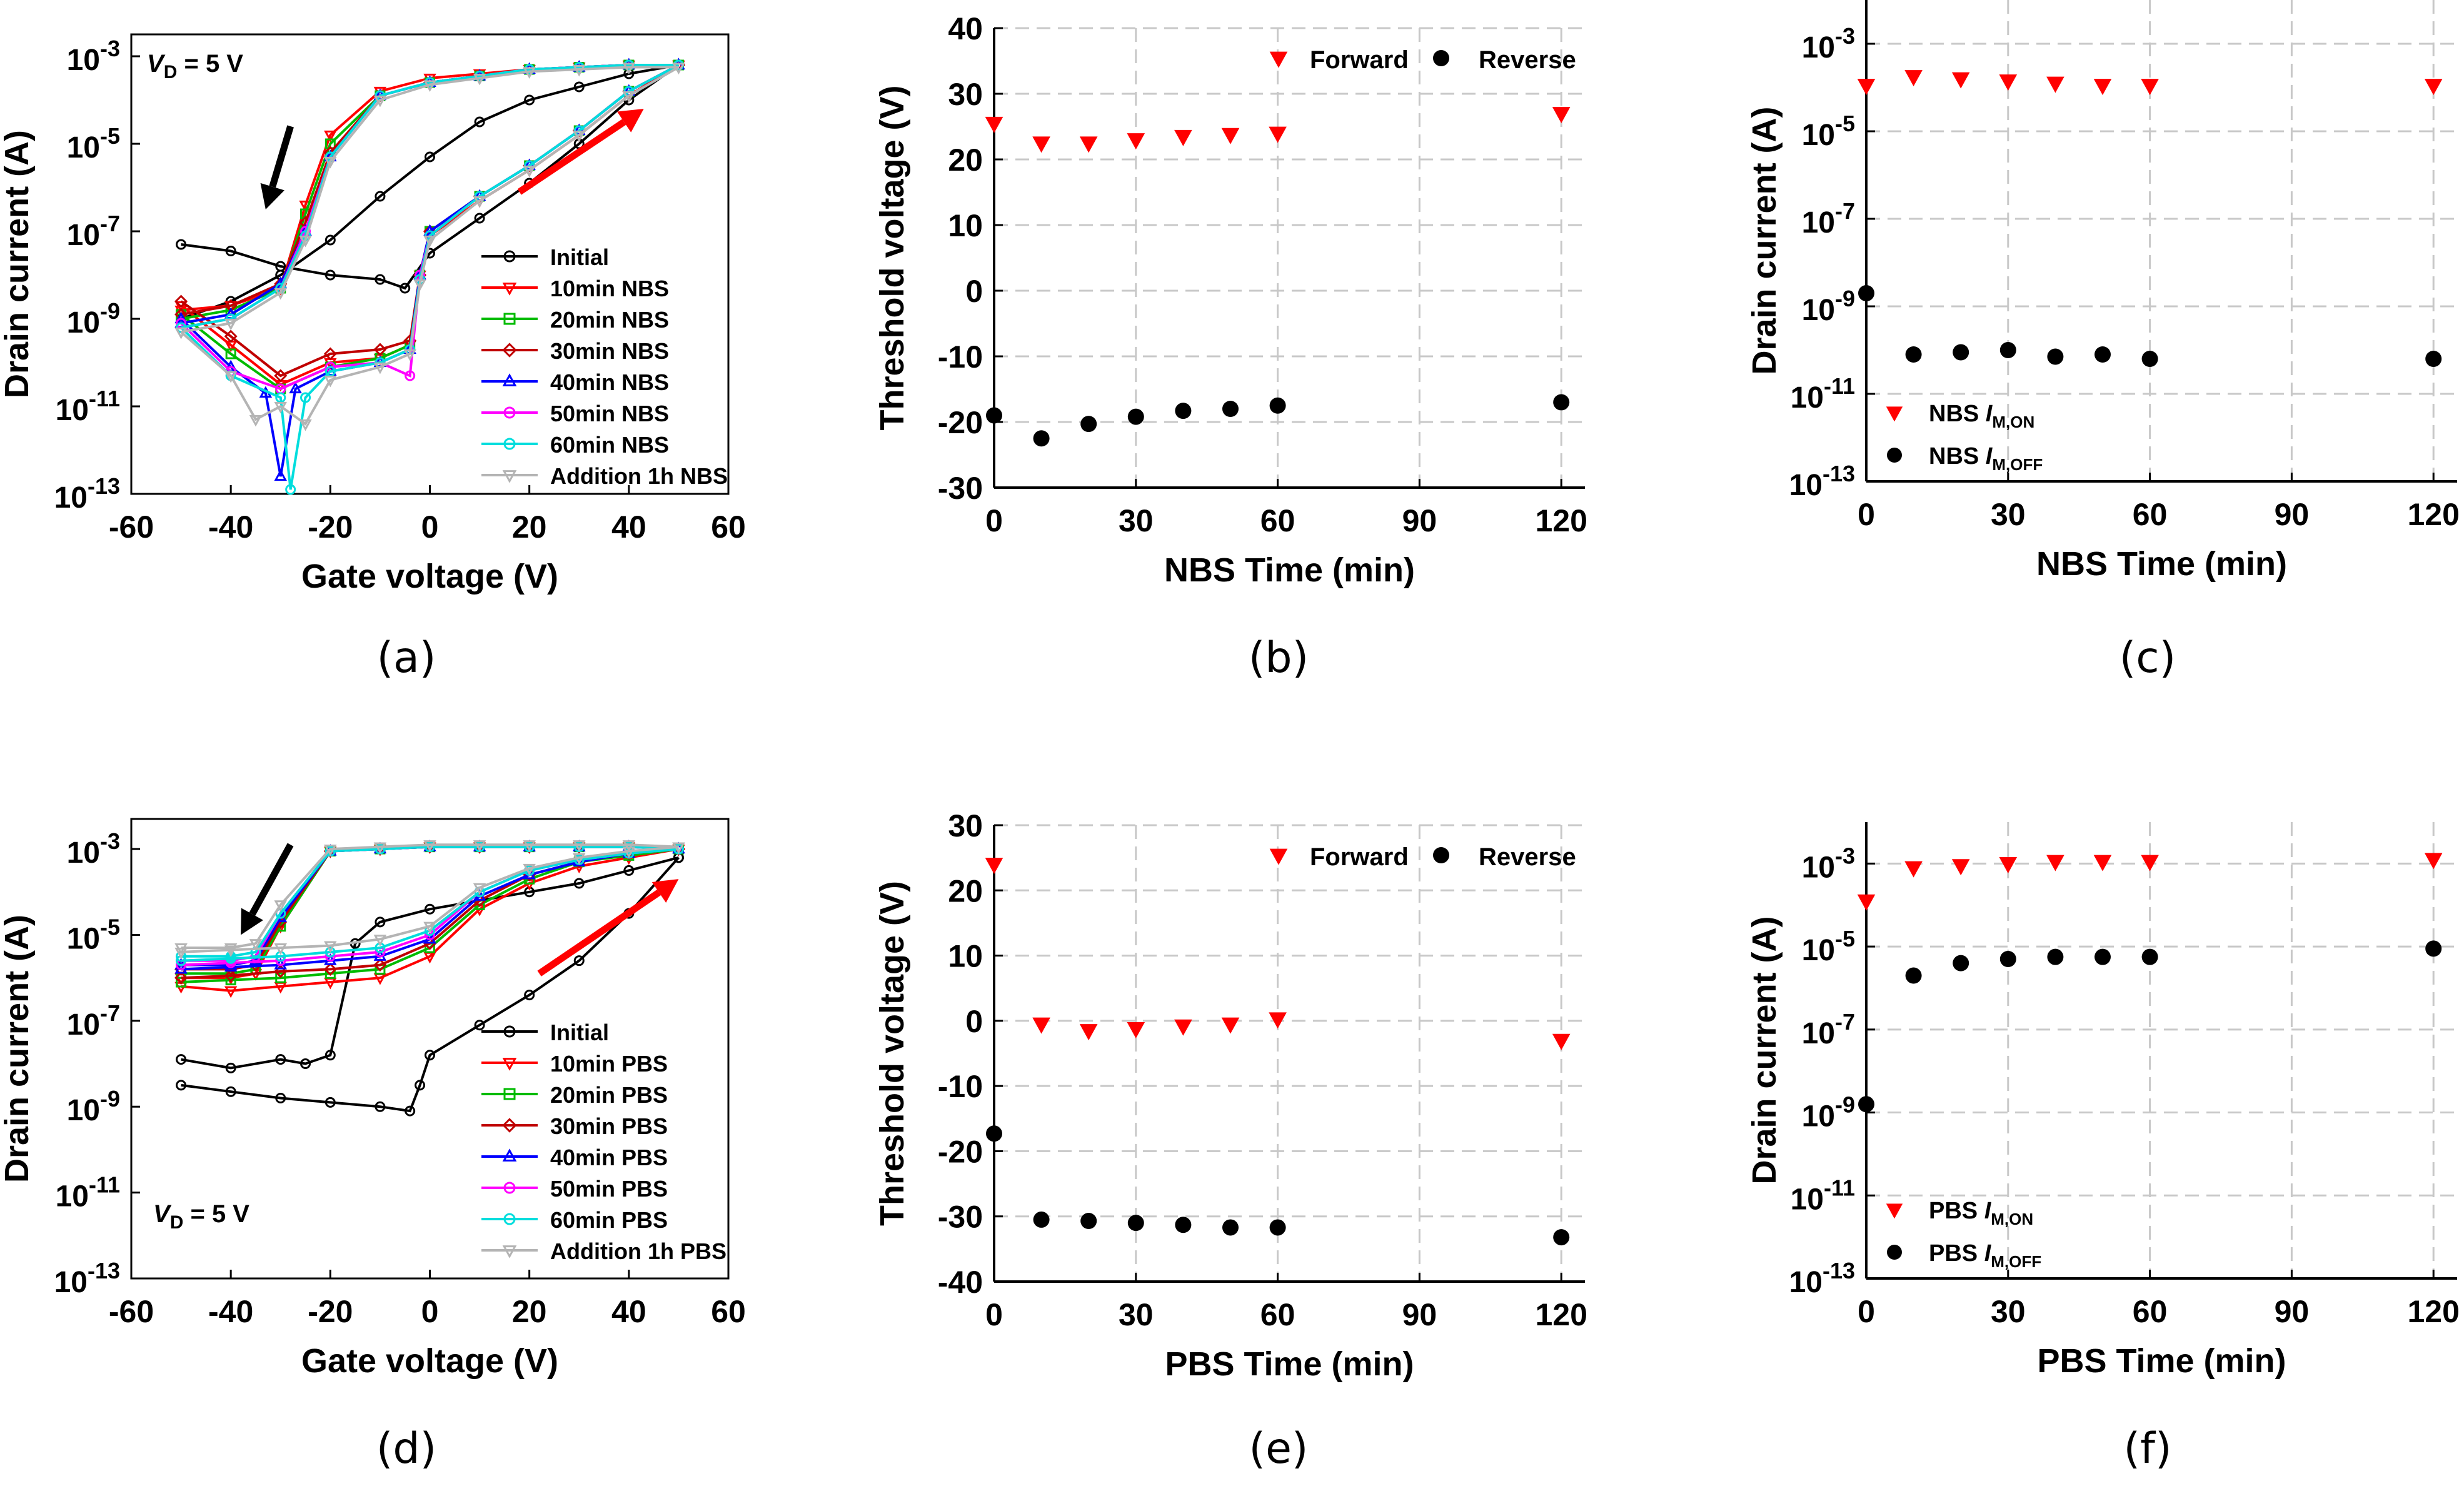 This screenshot has height=1486, width=2464. Describe the element at coordinates (960, 1217) in the screenshot. I see `y-tick-label: -30` at that location.